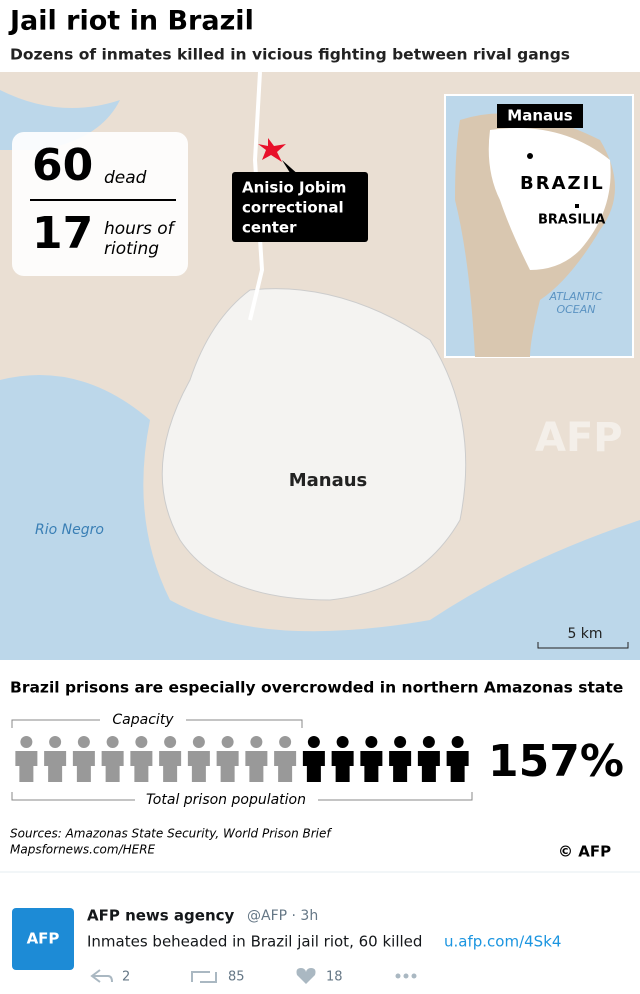  I want to click on inset-ocean: OCEAN, so click(575, 309).